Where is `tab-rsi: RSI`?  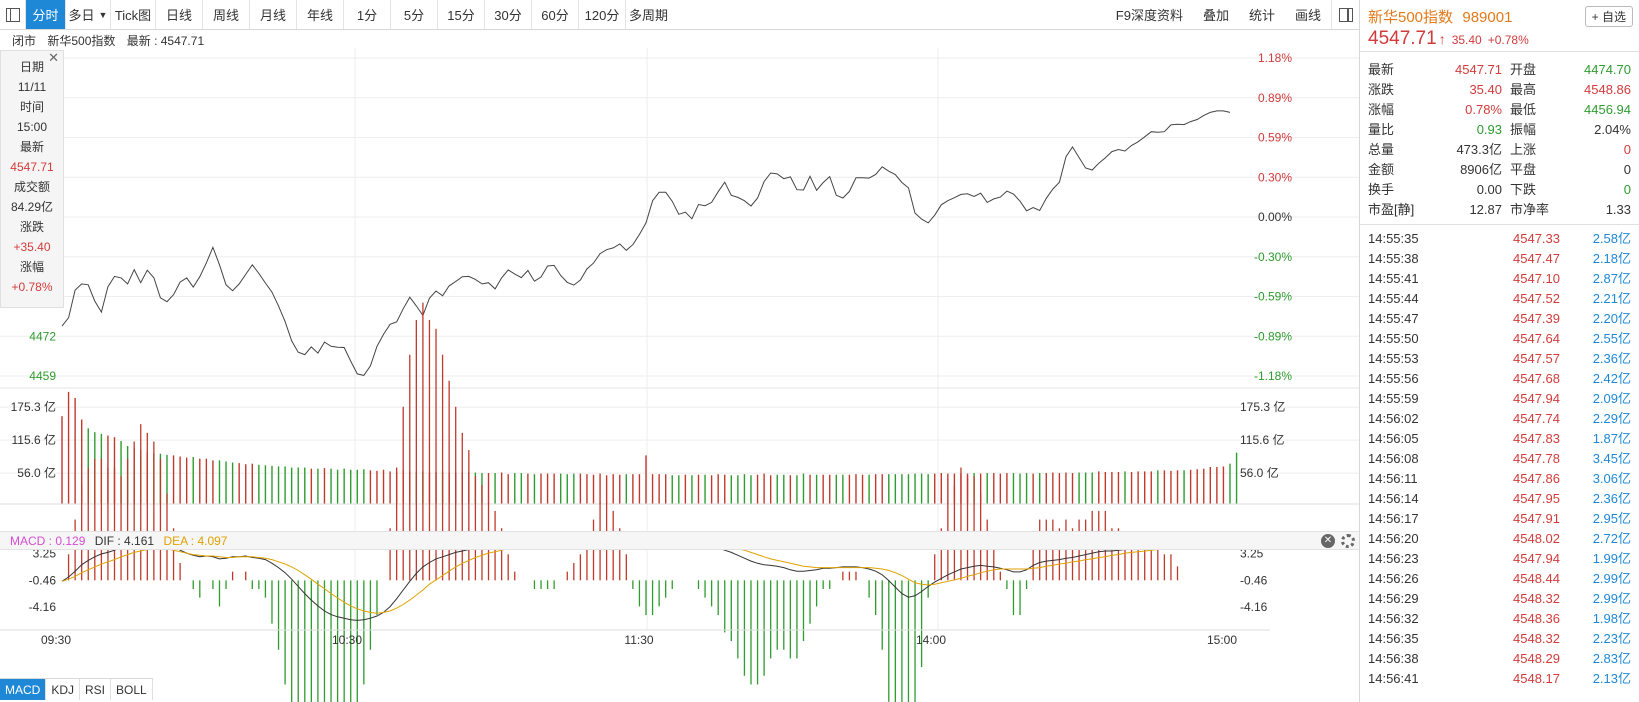
tab-rsi: RSI is located at coordinates (96, 689).